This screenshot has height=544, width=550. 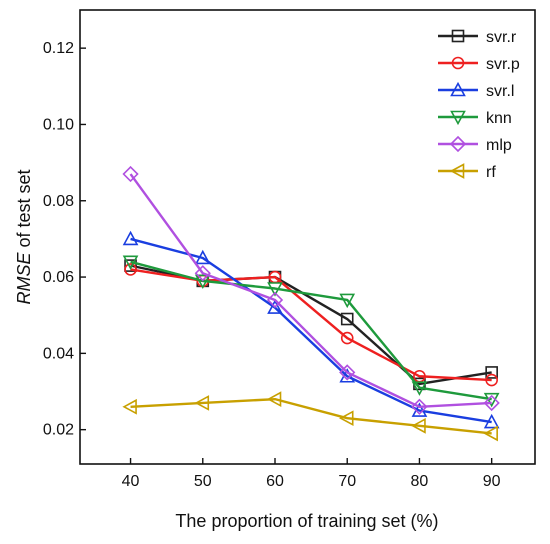 I want to click on legend-entry: knn, so click(x=475, y=118).